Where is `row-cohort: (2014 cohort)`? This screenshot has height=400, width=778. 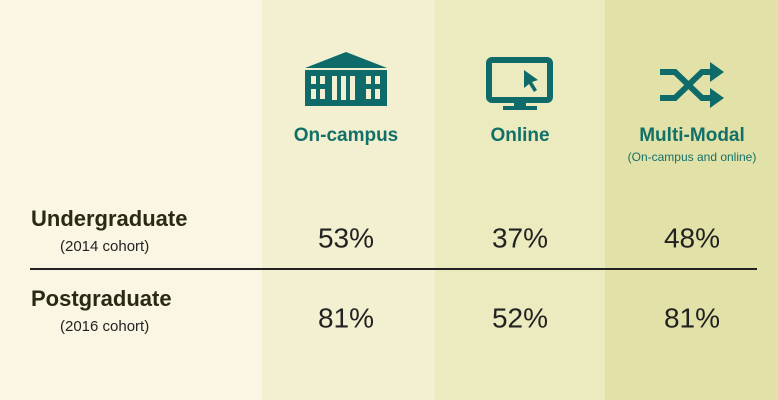
row-cohort: (2014 cohort) is located at coordinates (104, 246).